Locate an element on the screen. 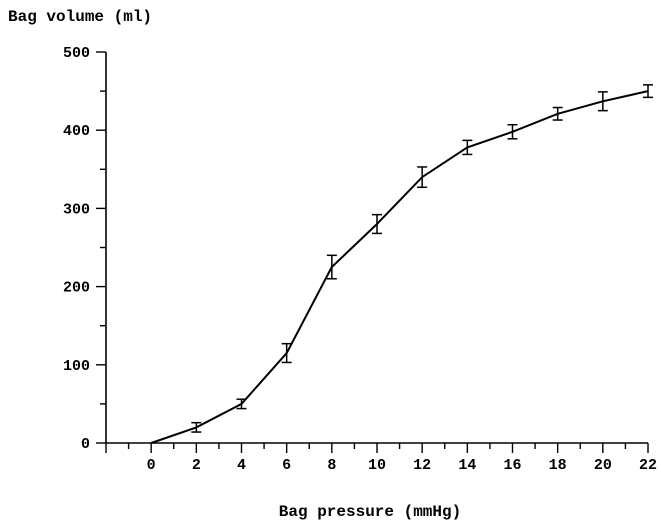 The height and width of the screenshot is (522, 661). y-tick-label: 100 is located at coordinates (76, 366).